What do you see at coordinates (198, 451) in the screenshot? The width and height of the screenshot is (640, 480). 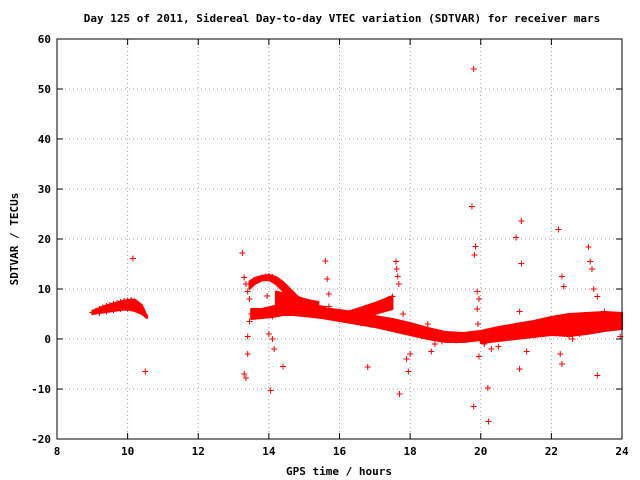 I see `x-tick-label: 12` at bounding box center [198, 451].